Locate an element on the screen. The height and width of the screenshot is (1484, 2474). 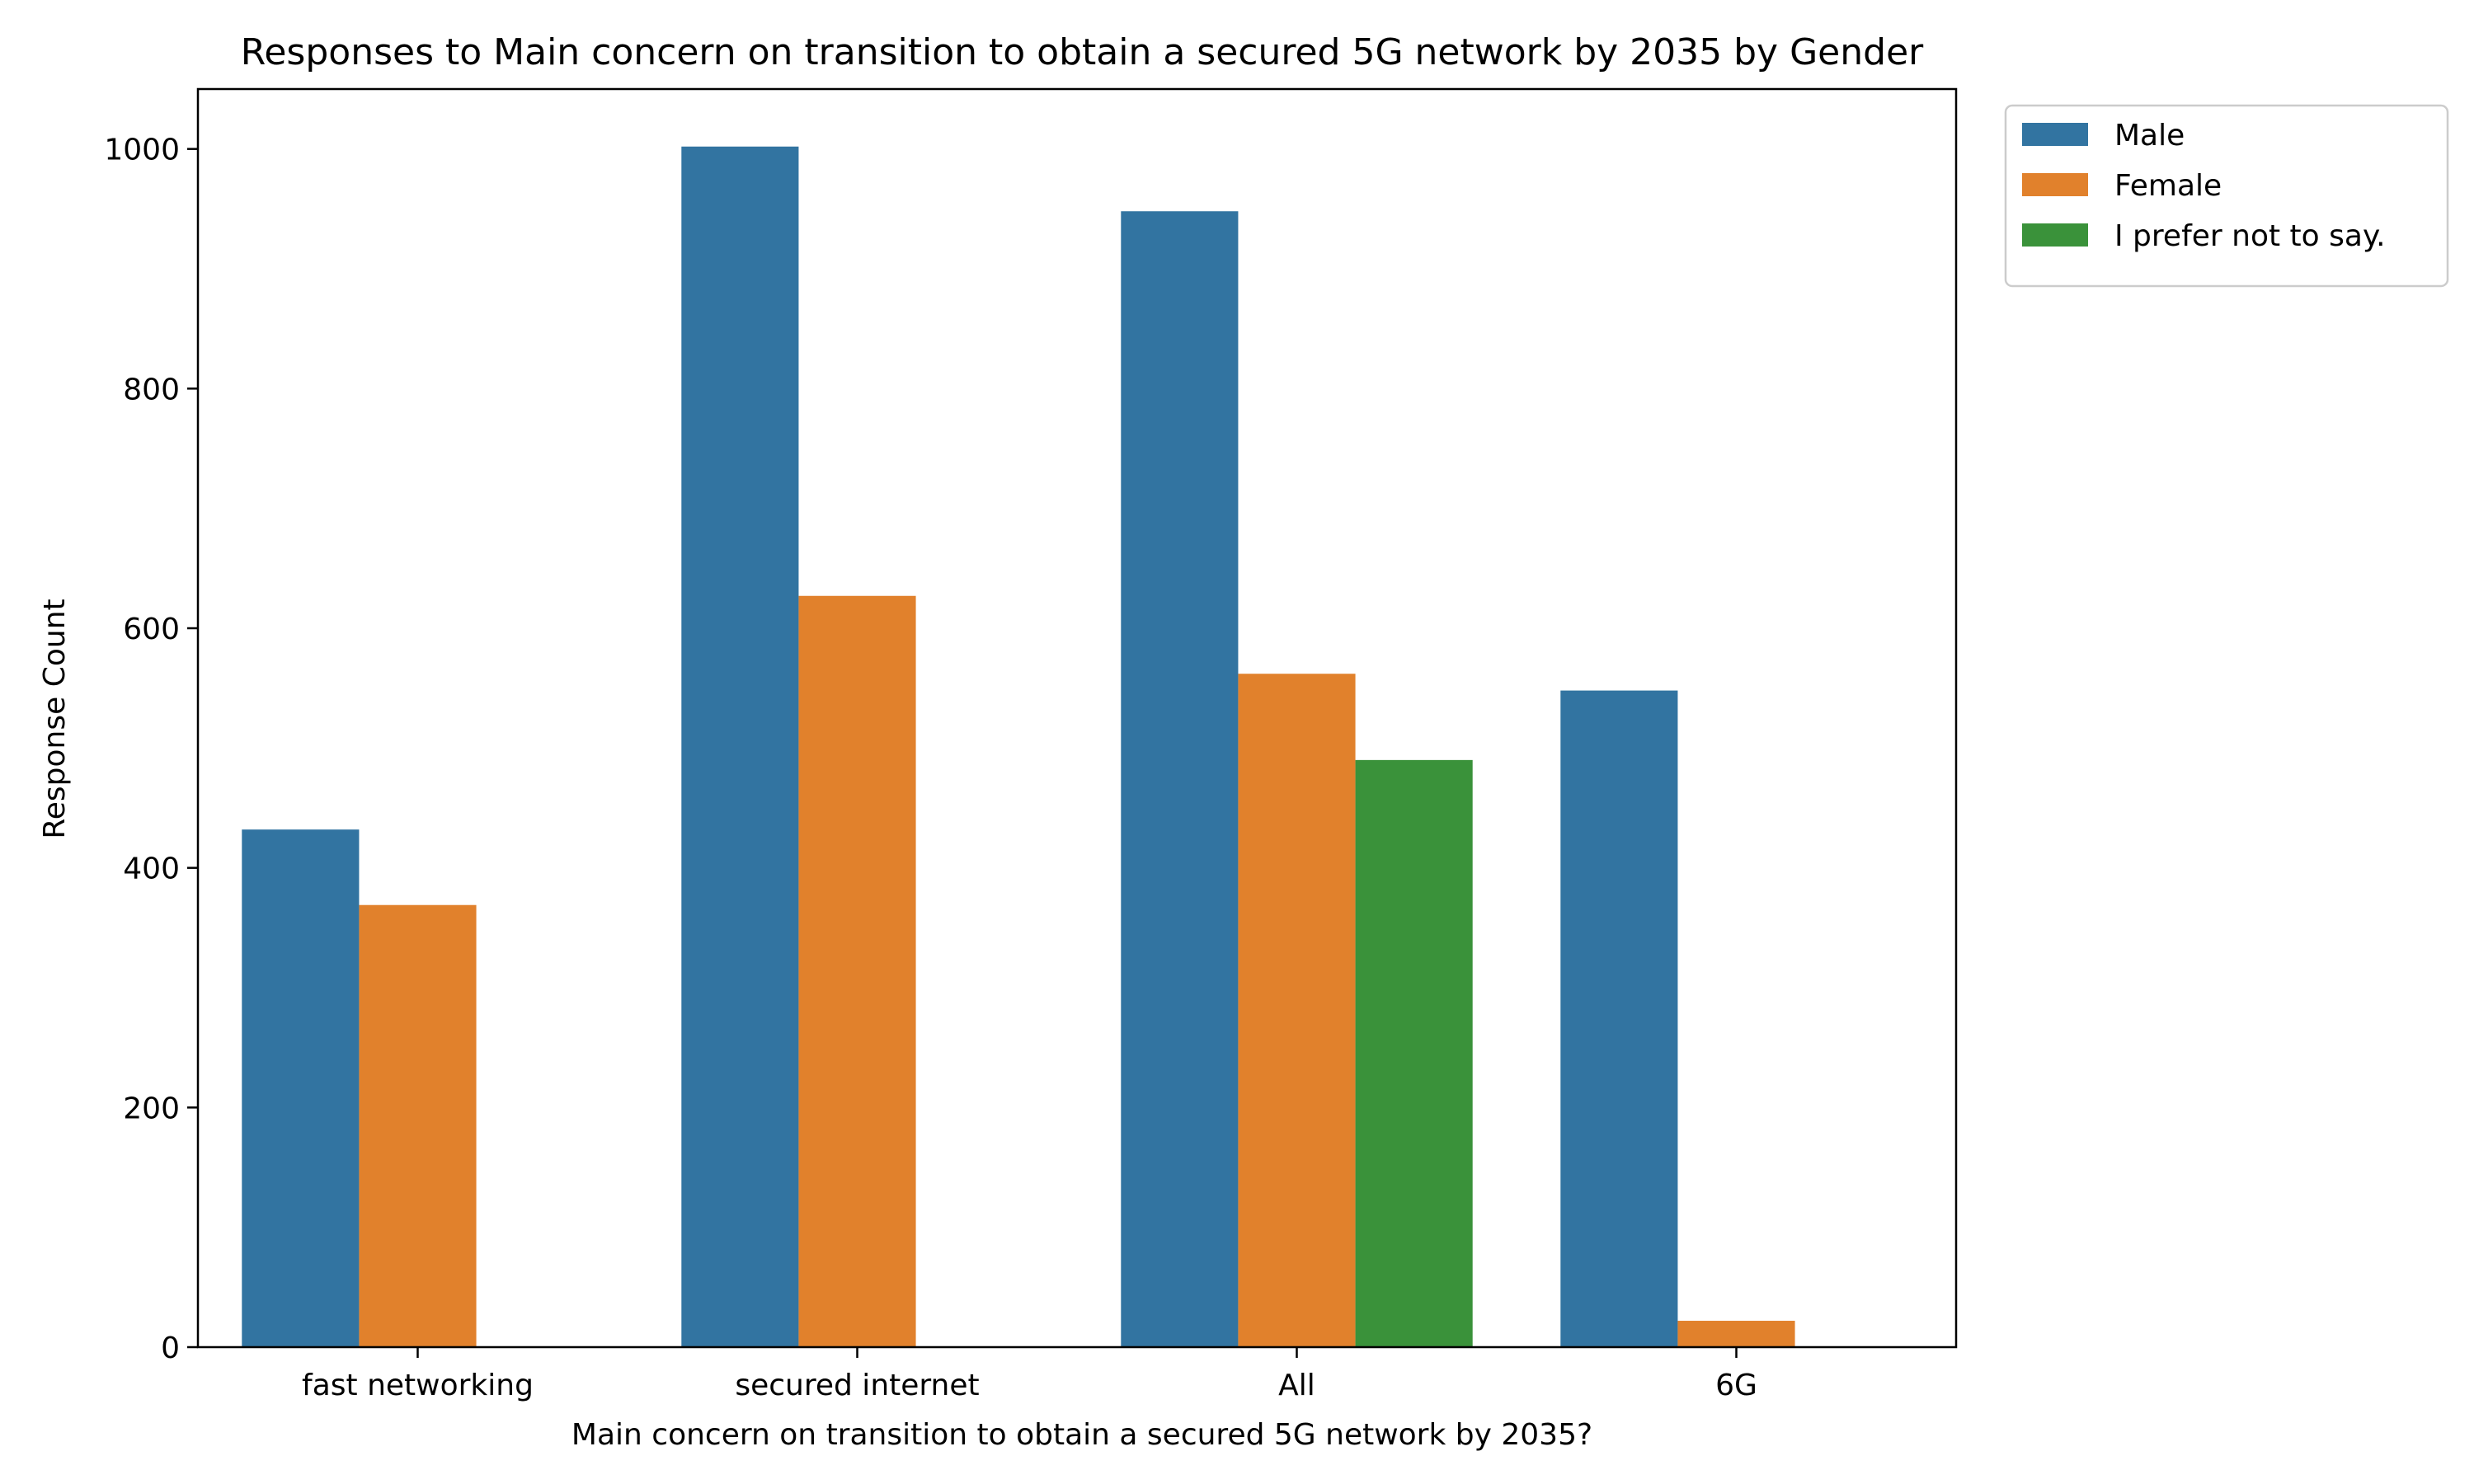
x-tick-label: All is located at coordinates (1296, 1385).